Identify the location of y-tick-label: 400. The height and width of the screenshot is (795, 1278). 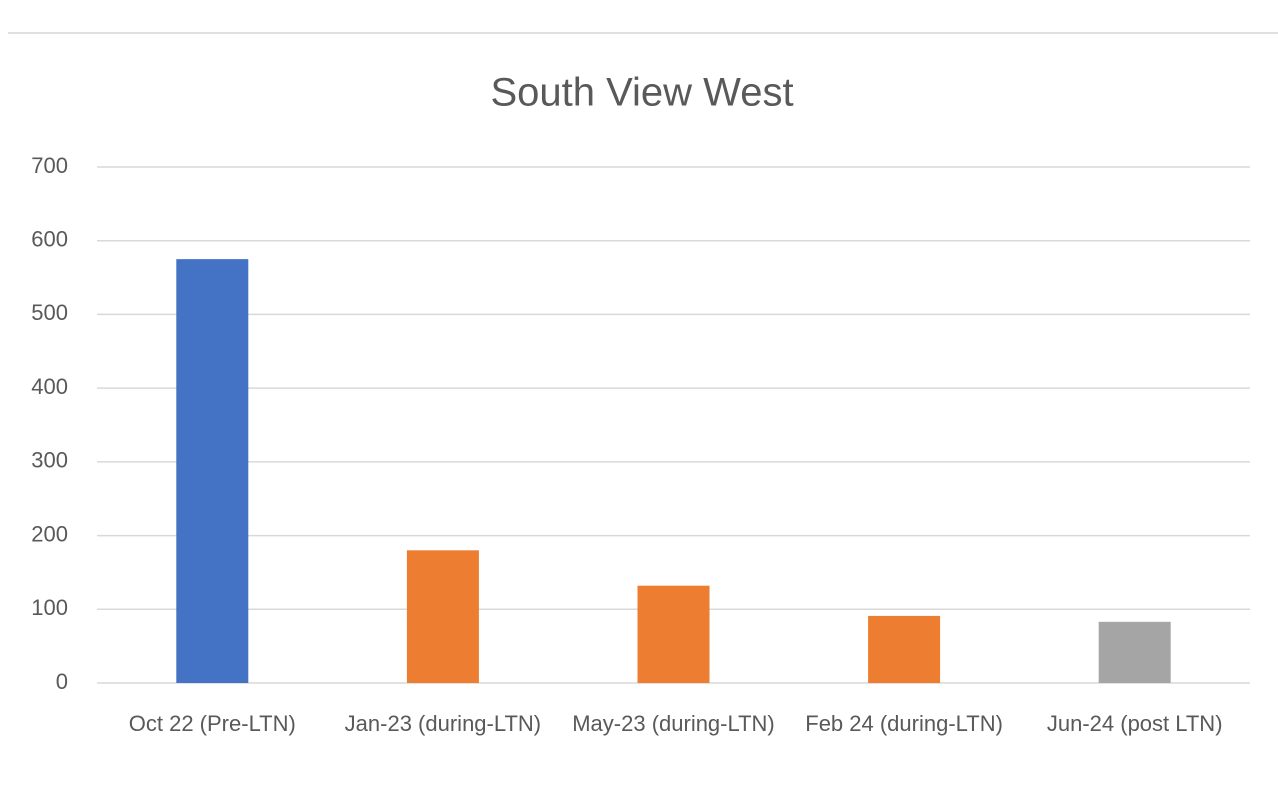
(49, 386).